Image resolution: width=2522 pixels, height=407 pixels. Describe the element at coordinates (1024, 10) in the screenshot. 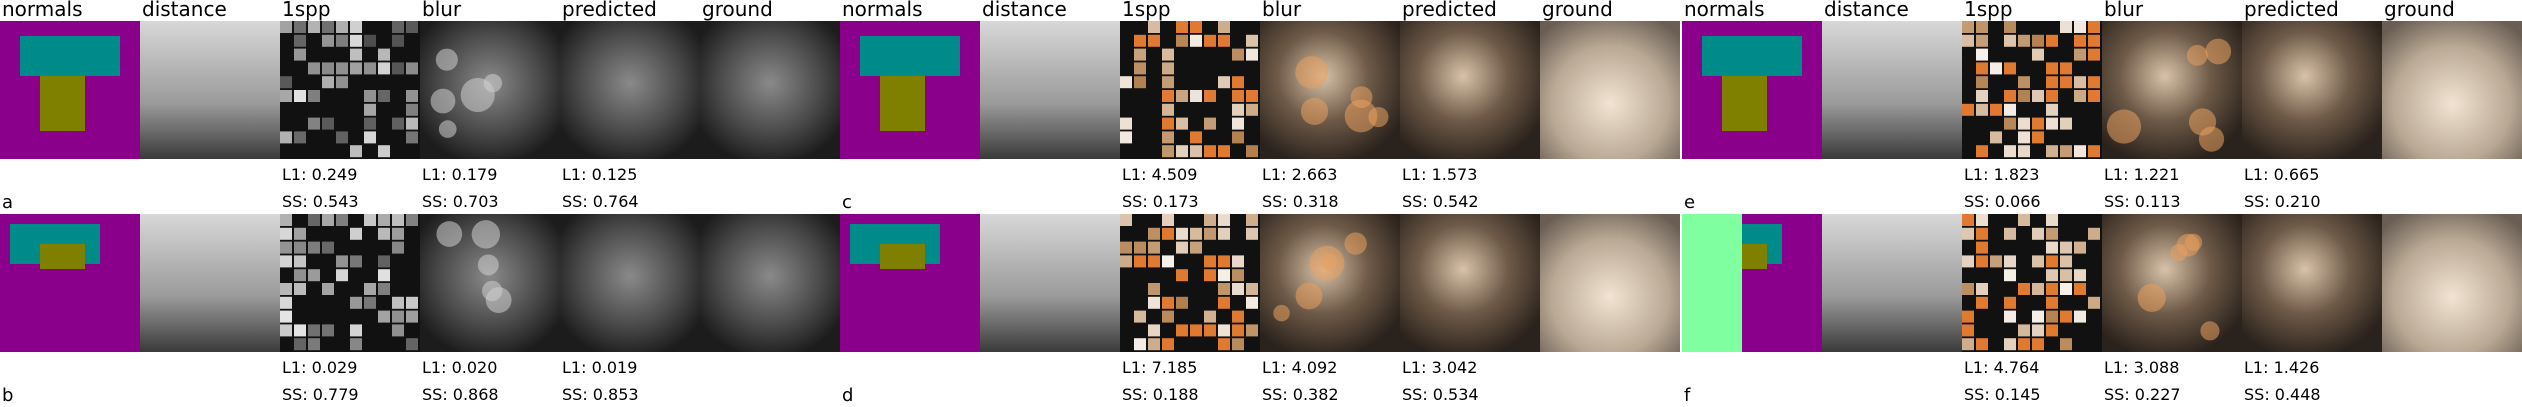

I see `column-header: distance` at that location.